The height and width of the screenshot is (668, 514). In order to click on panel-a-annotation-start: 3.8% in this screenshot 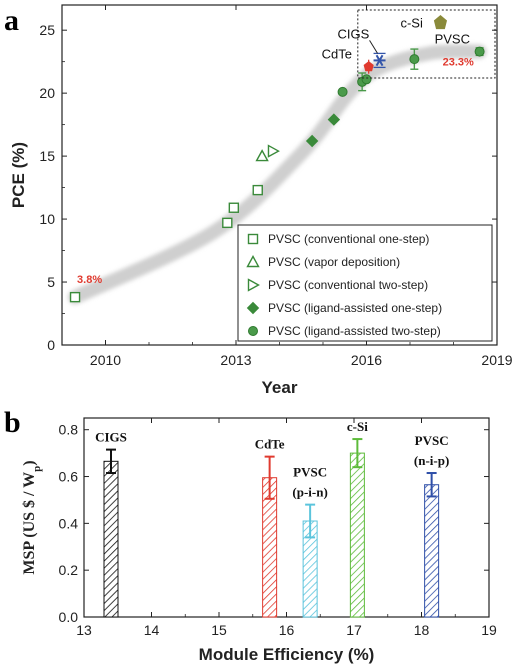, I will do `click(89, 280)`.